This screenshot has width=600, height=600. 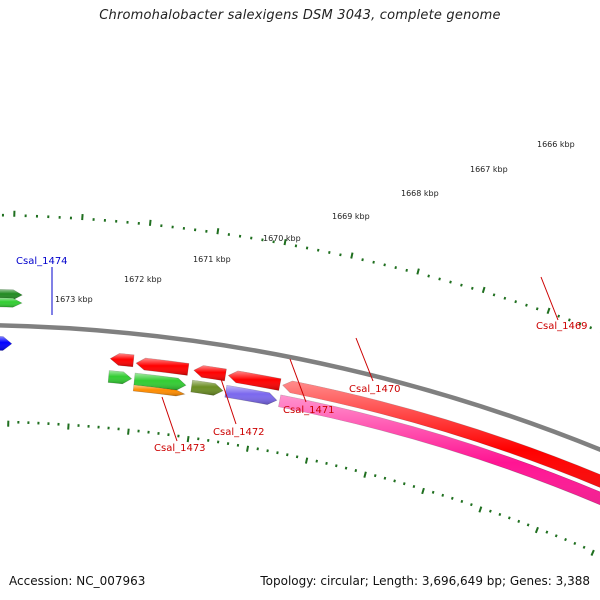 What do you see at coordinates (309, 410) in the screenshot?
I see `gene-label: Csal_1471` at bounding box center [309, 410].